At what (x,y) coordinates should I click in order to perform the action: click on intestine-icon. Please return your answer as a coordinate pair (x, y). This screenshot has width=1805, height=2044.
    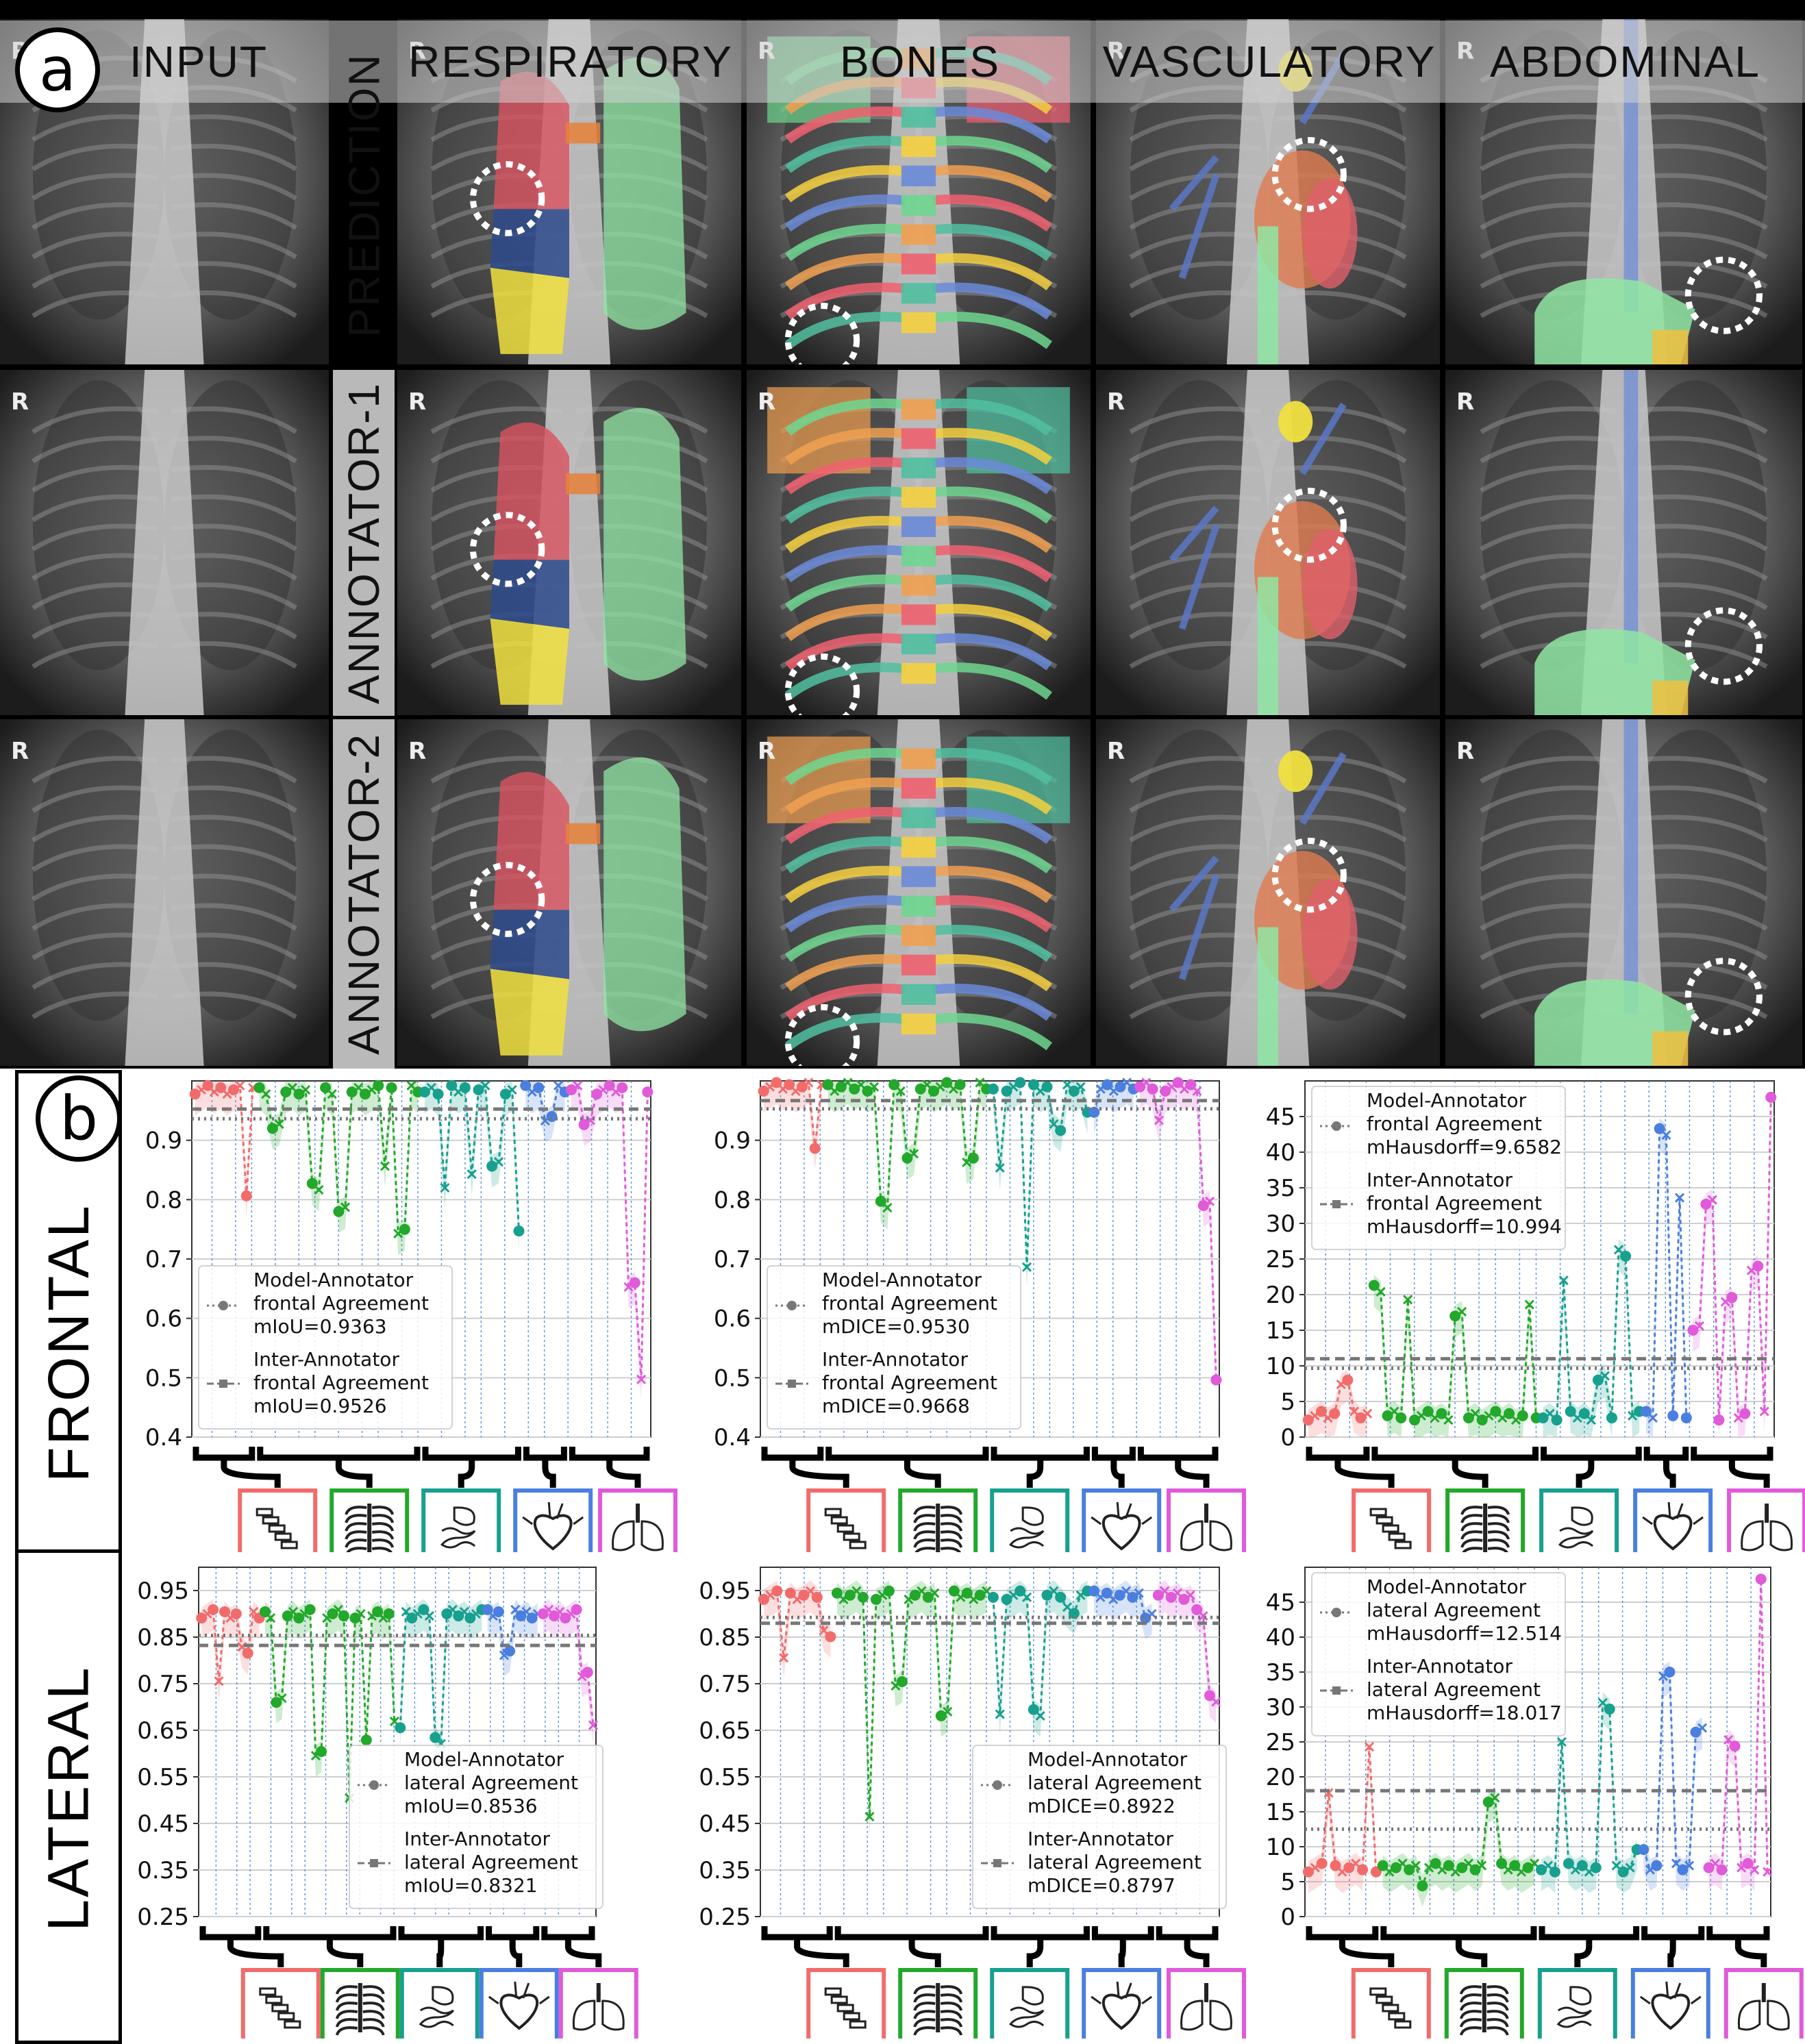
    Looking at the image, I should click on (1027, 2017).